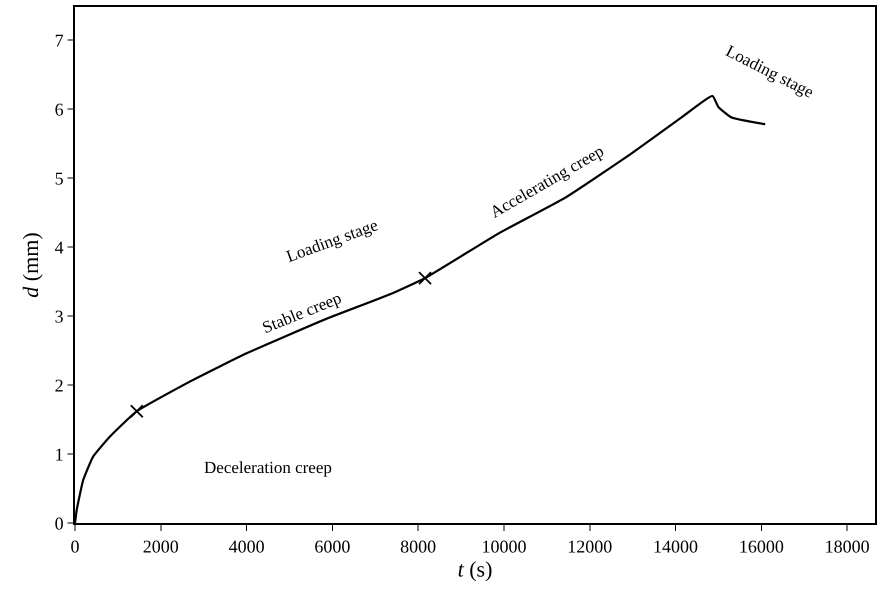 The width and height of the screenshot is (878, 594). I want to click on y-tick-label: 1, so click(59, 454).